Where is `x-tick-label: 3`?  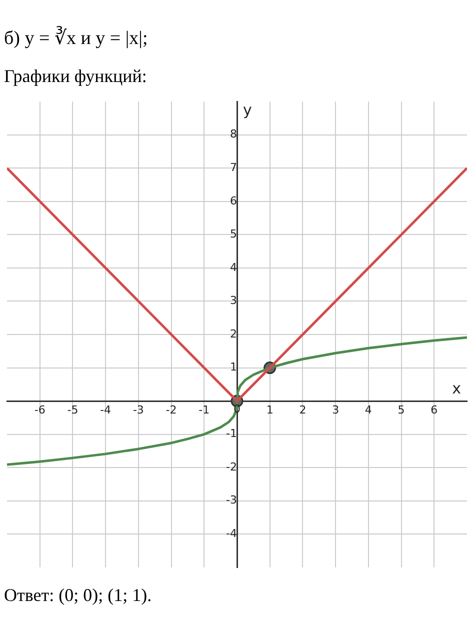 x-tick-label: 3 is located at coordinates (336, 410).